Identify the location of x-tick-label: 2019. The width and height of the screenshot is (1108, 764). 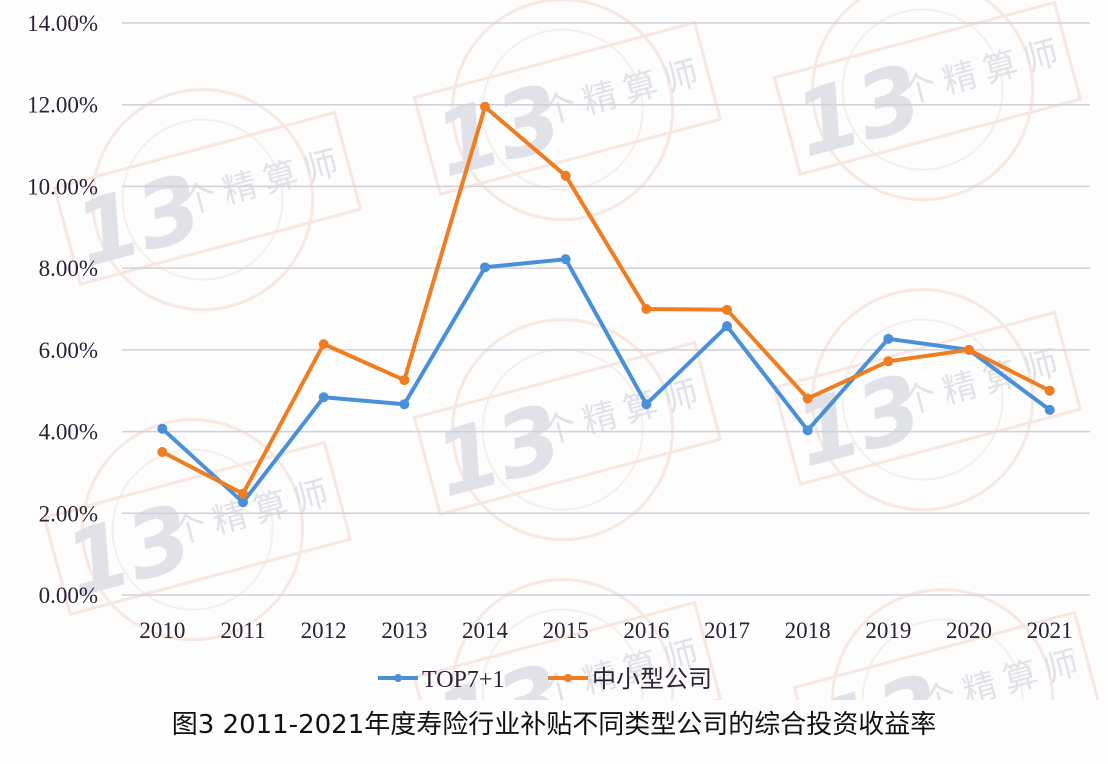
(888, 630).